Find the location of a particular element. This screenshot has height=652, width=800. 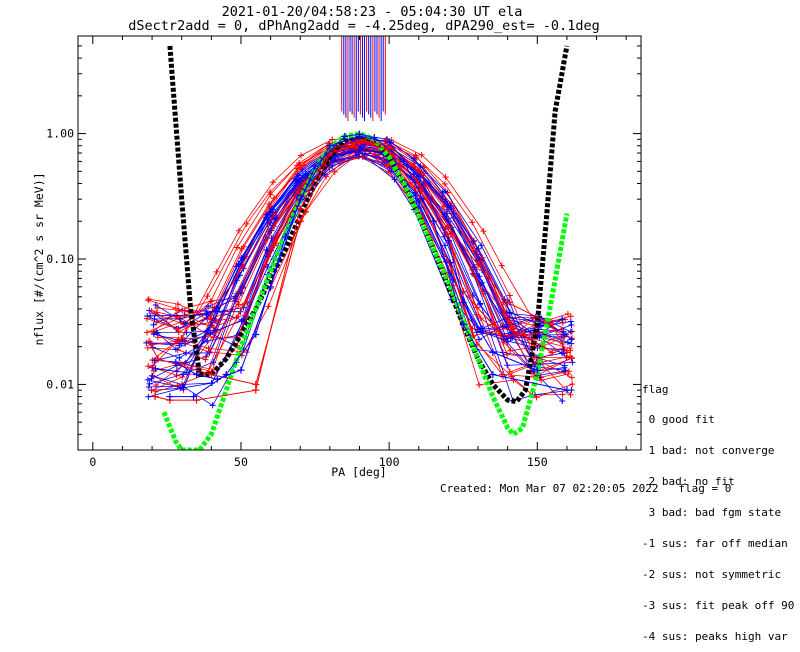

x-tick-label: 50 is located at coordinates (241, 462).